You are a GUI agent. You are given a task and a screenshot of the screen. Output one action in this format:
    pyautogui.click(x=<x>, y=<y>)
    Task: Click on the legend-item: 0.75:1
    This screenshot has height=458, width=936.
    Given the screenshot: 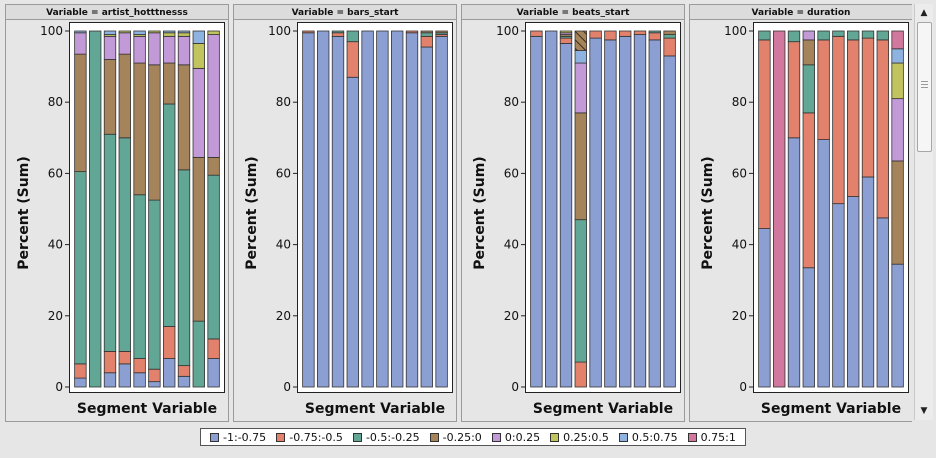 What is the action you would take?
    pyautogui.click(x=711, y=437)
    